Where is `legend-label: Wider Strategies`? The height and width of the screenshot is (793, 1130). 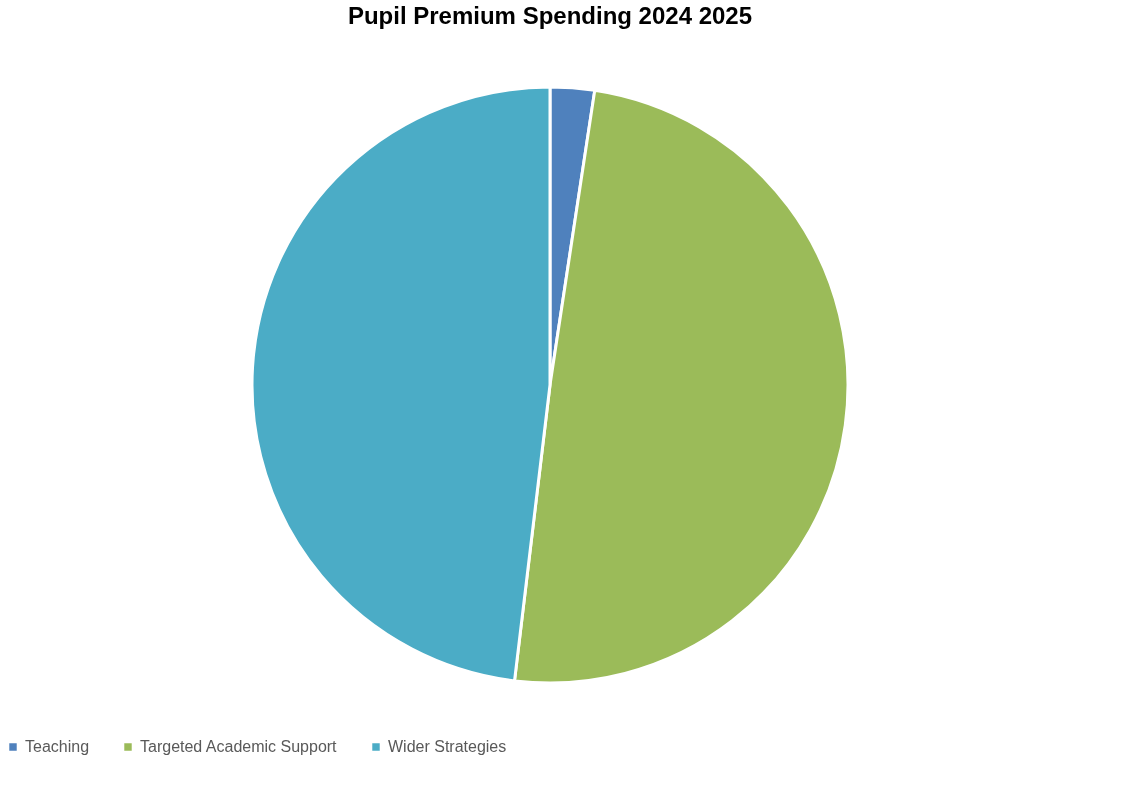
legend-label: Wider Strategies is located at coordinates (447, 746).